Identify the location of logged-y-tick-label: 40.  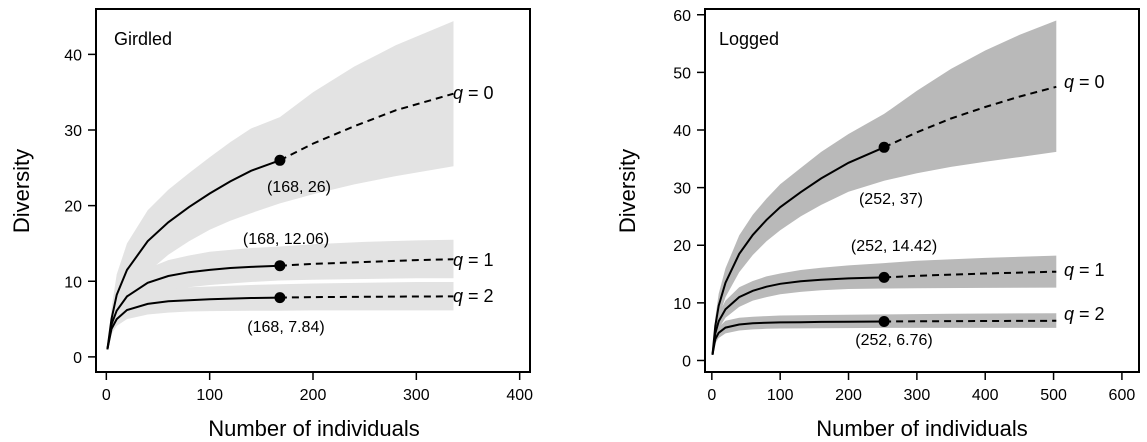
(682, 131).